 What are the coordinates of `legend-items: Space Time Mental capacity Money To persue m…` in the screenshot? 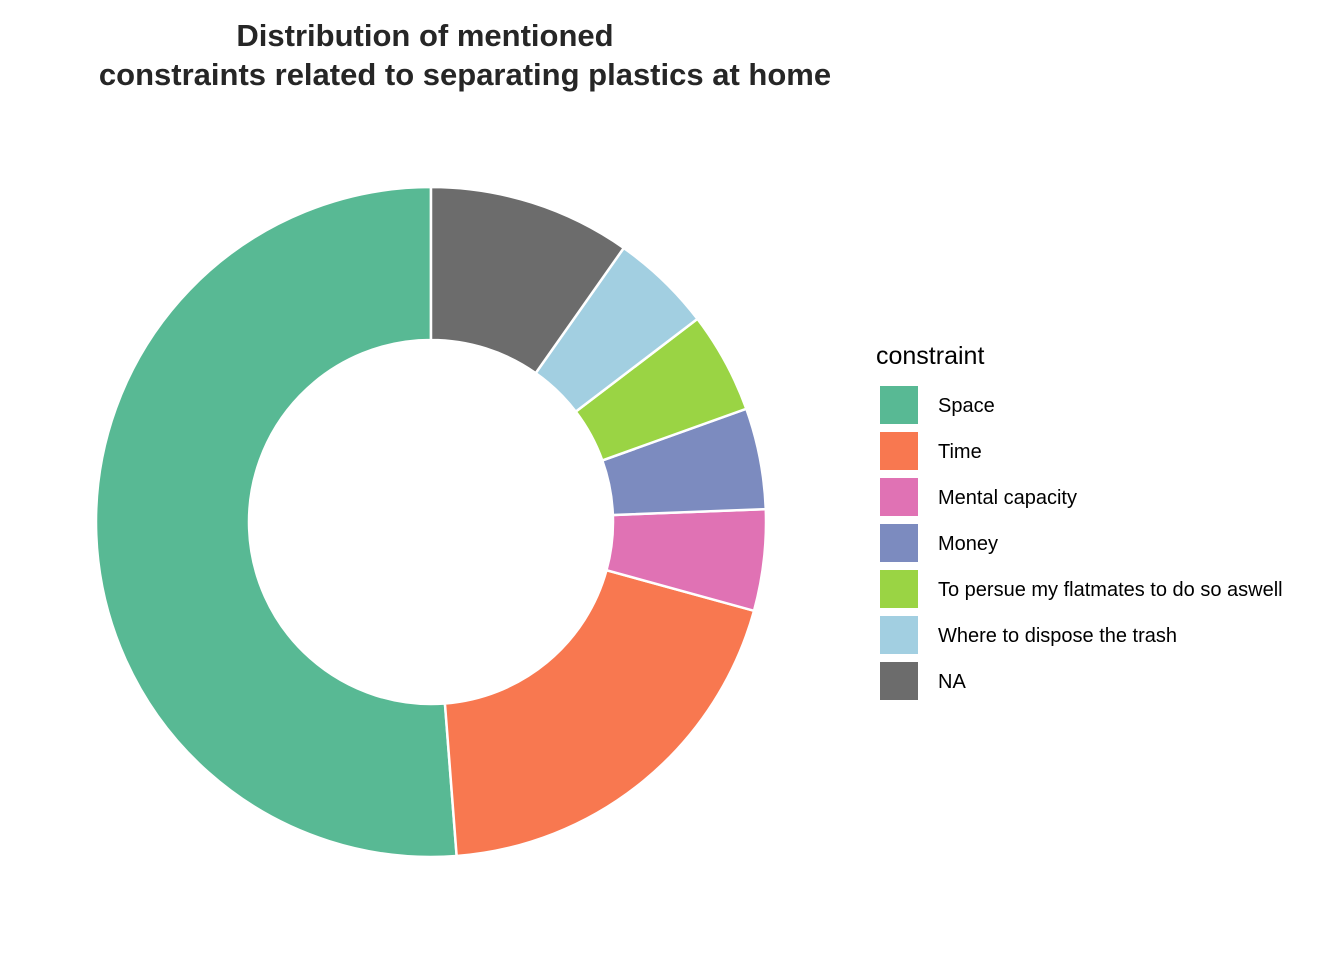 It's located at (1081, 543).